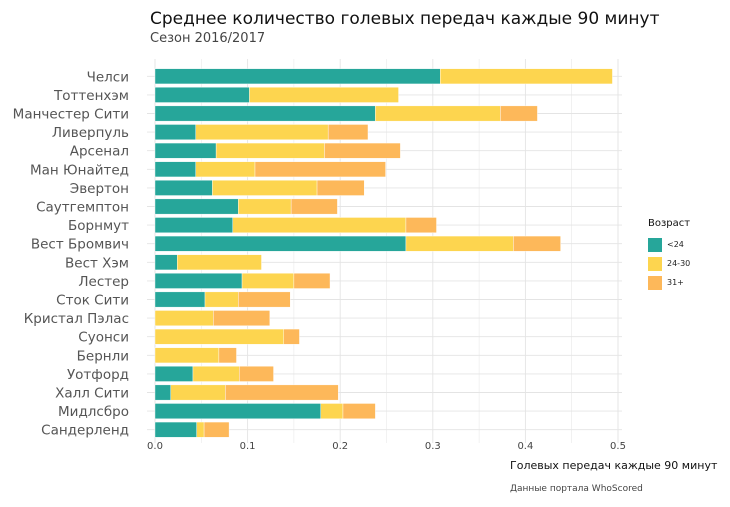 This screenshot has width=730, height=507. I want to click on y-tick-label: Мидлсбро, so click(93, 412).